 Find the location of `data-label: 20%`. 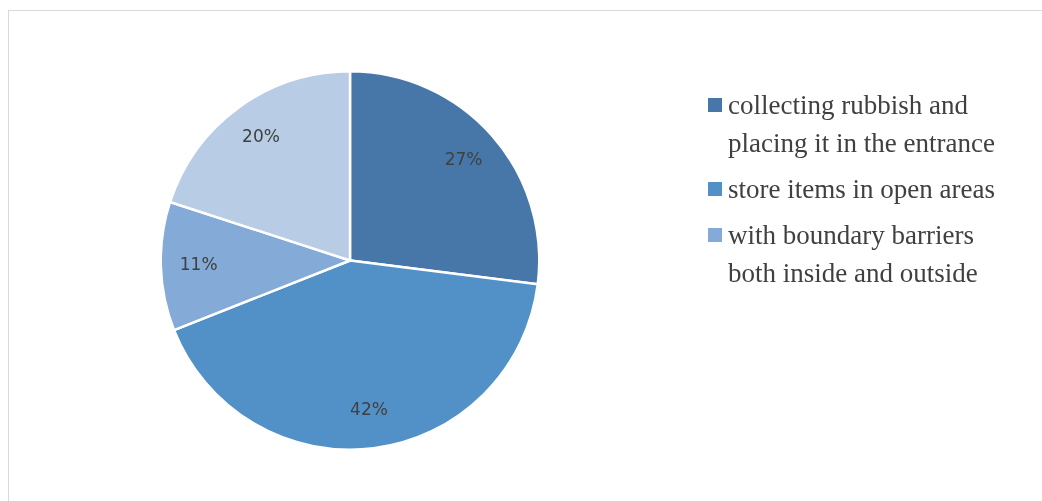

data-label: 20% is located at coordinates (261, 136).